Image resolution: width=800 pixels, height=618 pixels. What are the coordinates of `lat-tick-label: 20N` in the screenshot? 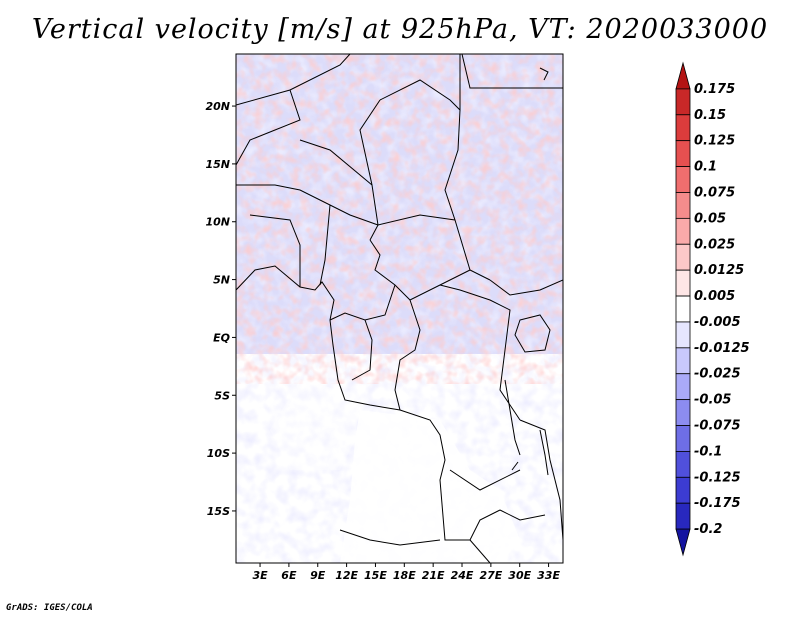 It's located at (217, 106).